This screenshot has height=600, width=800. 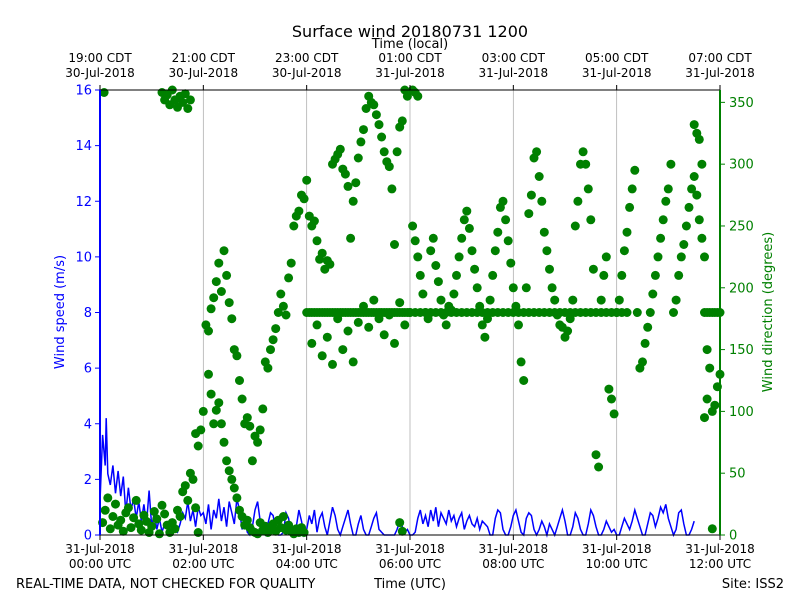 I want to click on y-right-tick-label: 50, so click(x=737, y=474).